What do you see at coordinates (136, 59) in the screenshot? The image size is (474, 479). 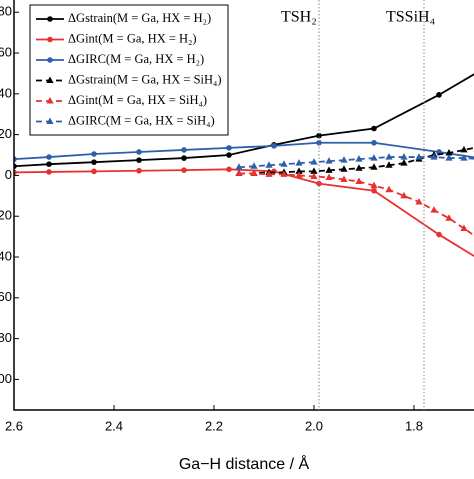 I see `legend-label: ΔGIRC(M = Ga, HX = H₂)` at bounding box center [136, 59].